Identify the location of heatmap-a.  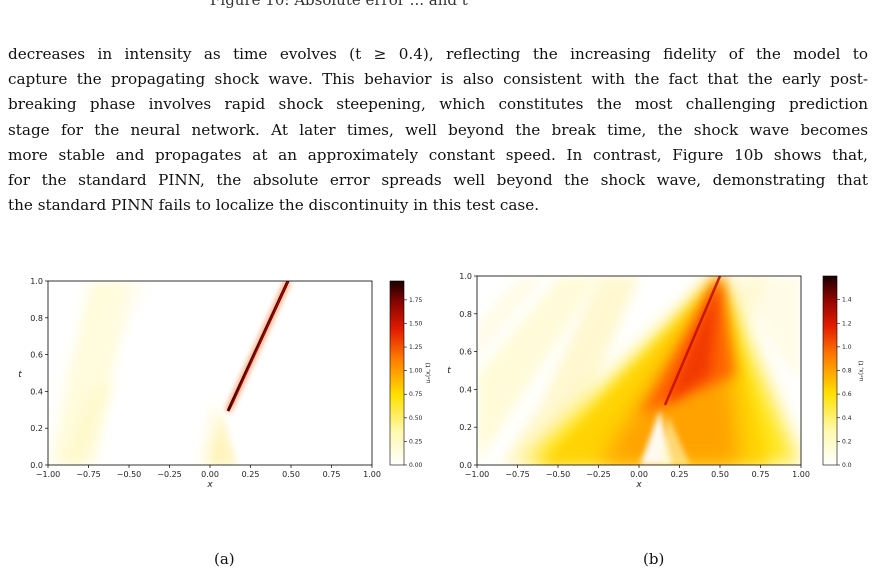
(210, 373).